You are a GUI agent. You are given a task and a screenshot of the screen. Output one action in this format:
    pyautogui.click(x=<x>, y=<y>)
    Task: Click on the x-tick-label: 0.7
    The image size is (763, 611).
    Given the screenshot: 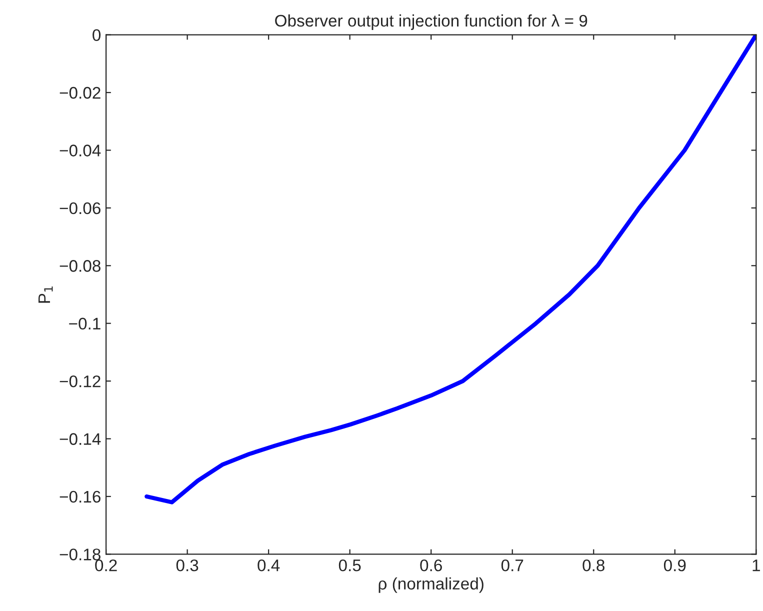 What is the action you would take?
    pyautogui.click(x=512, y=565)
    